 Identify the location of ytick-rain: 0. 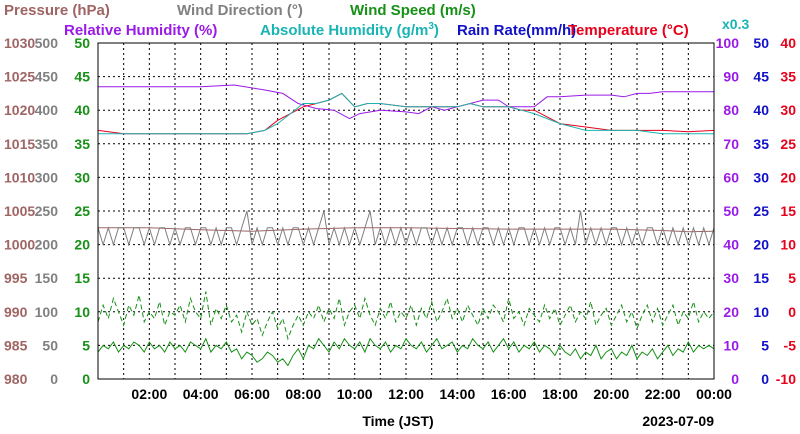
(765, 379).